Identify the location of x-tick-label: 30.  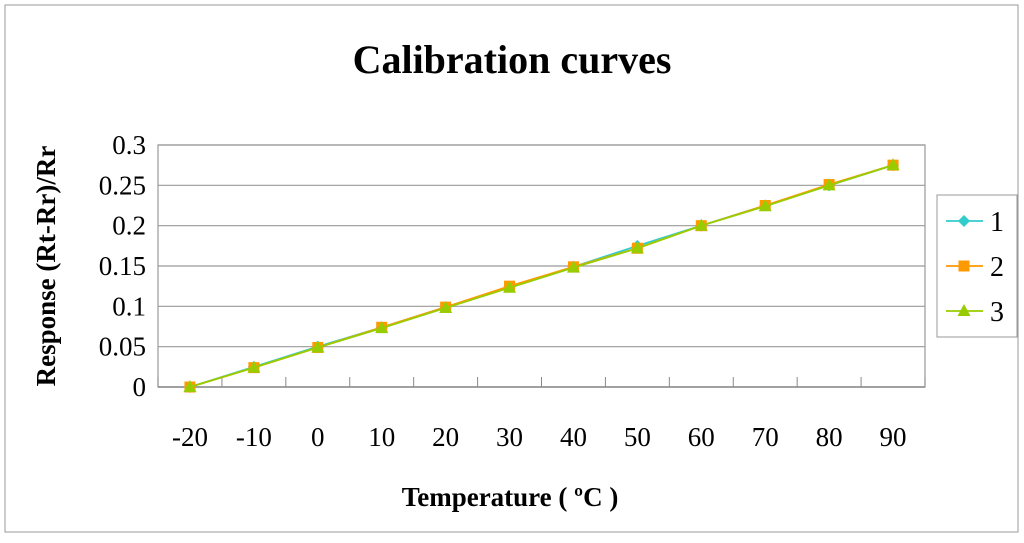
(509, 437).